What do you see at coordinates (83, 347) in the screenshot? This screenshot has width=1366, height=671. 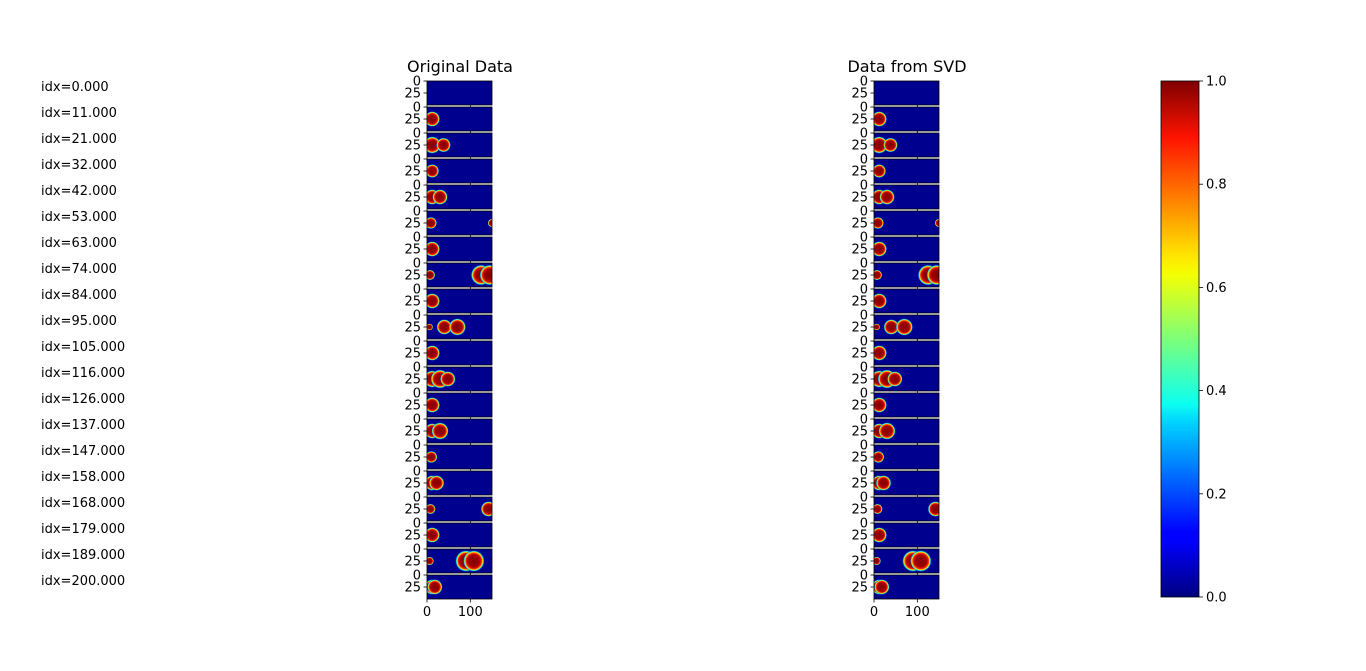 I see `row-label: idx=105.000` at bounding box center [83, 347].